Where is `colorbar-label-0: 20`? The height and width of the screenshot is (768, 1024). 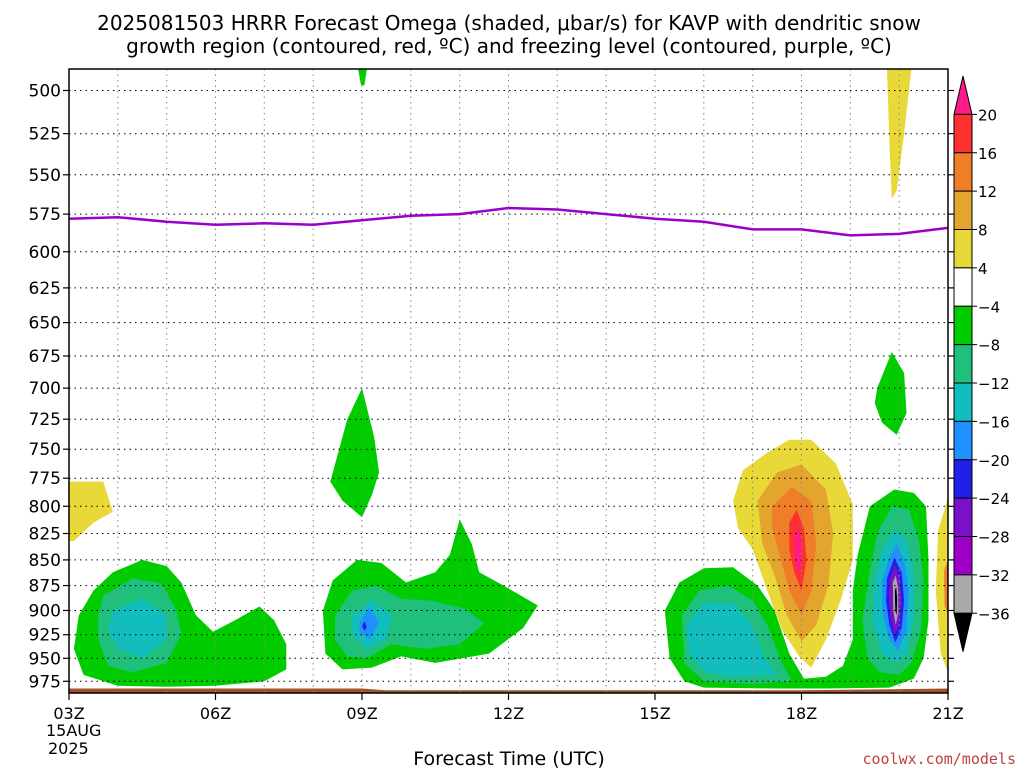
colorbar-label-0: 20 is located at coordinates (987, 115).